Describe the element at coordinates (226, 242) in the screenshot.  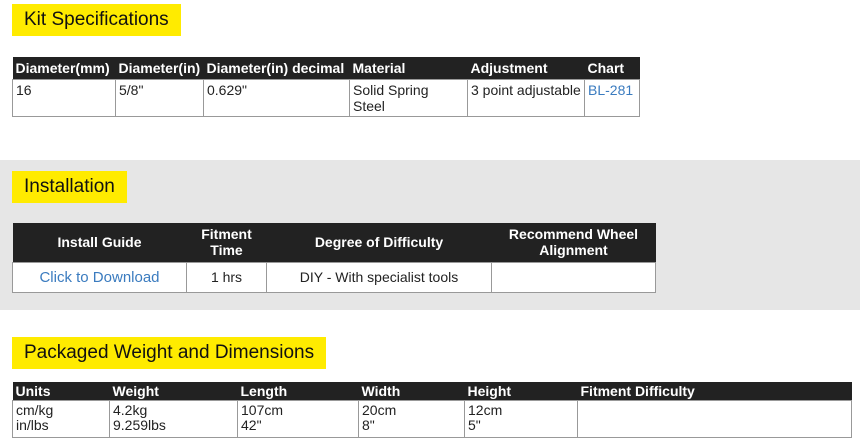
I see `col-header: Fitment Time` at that location.